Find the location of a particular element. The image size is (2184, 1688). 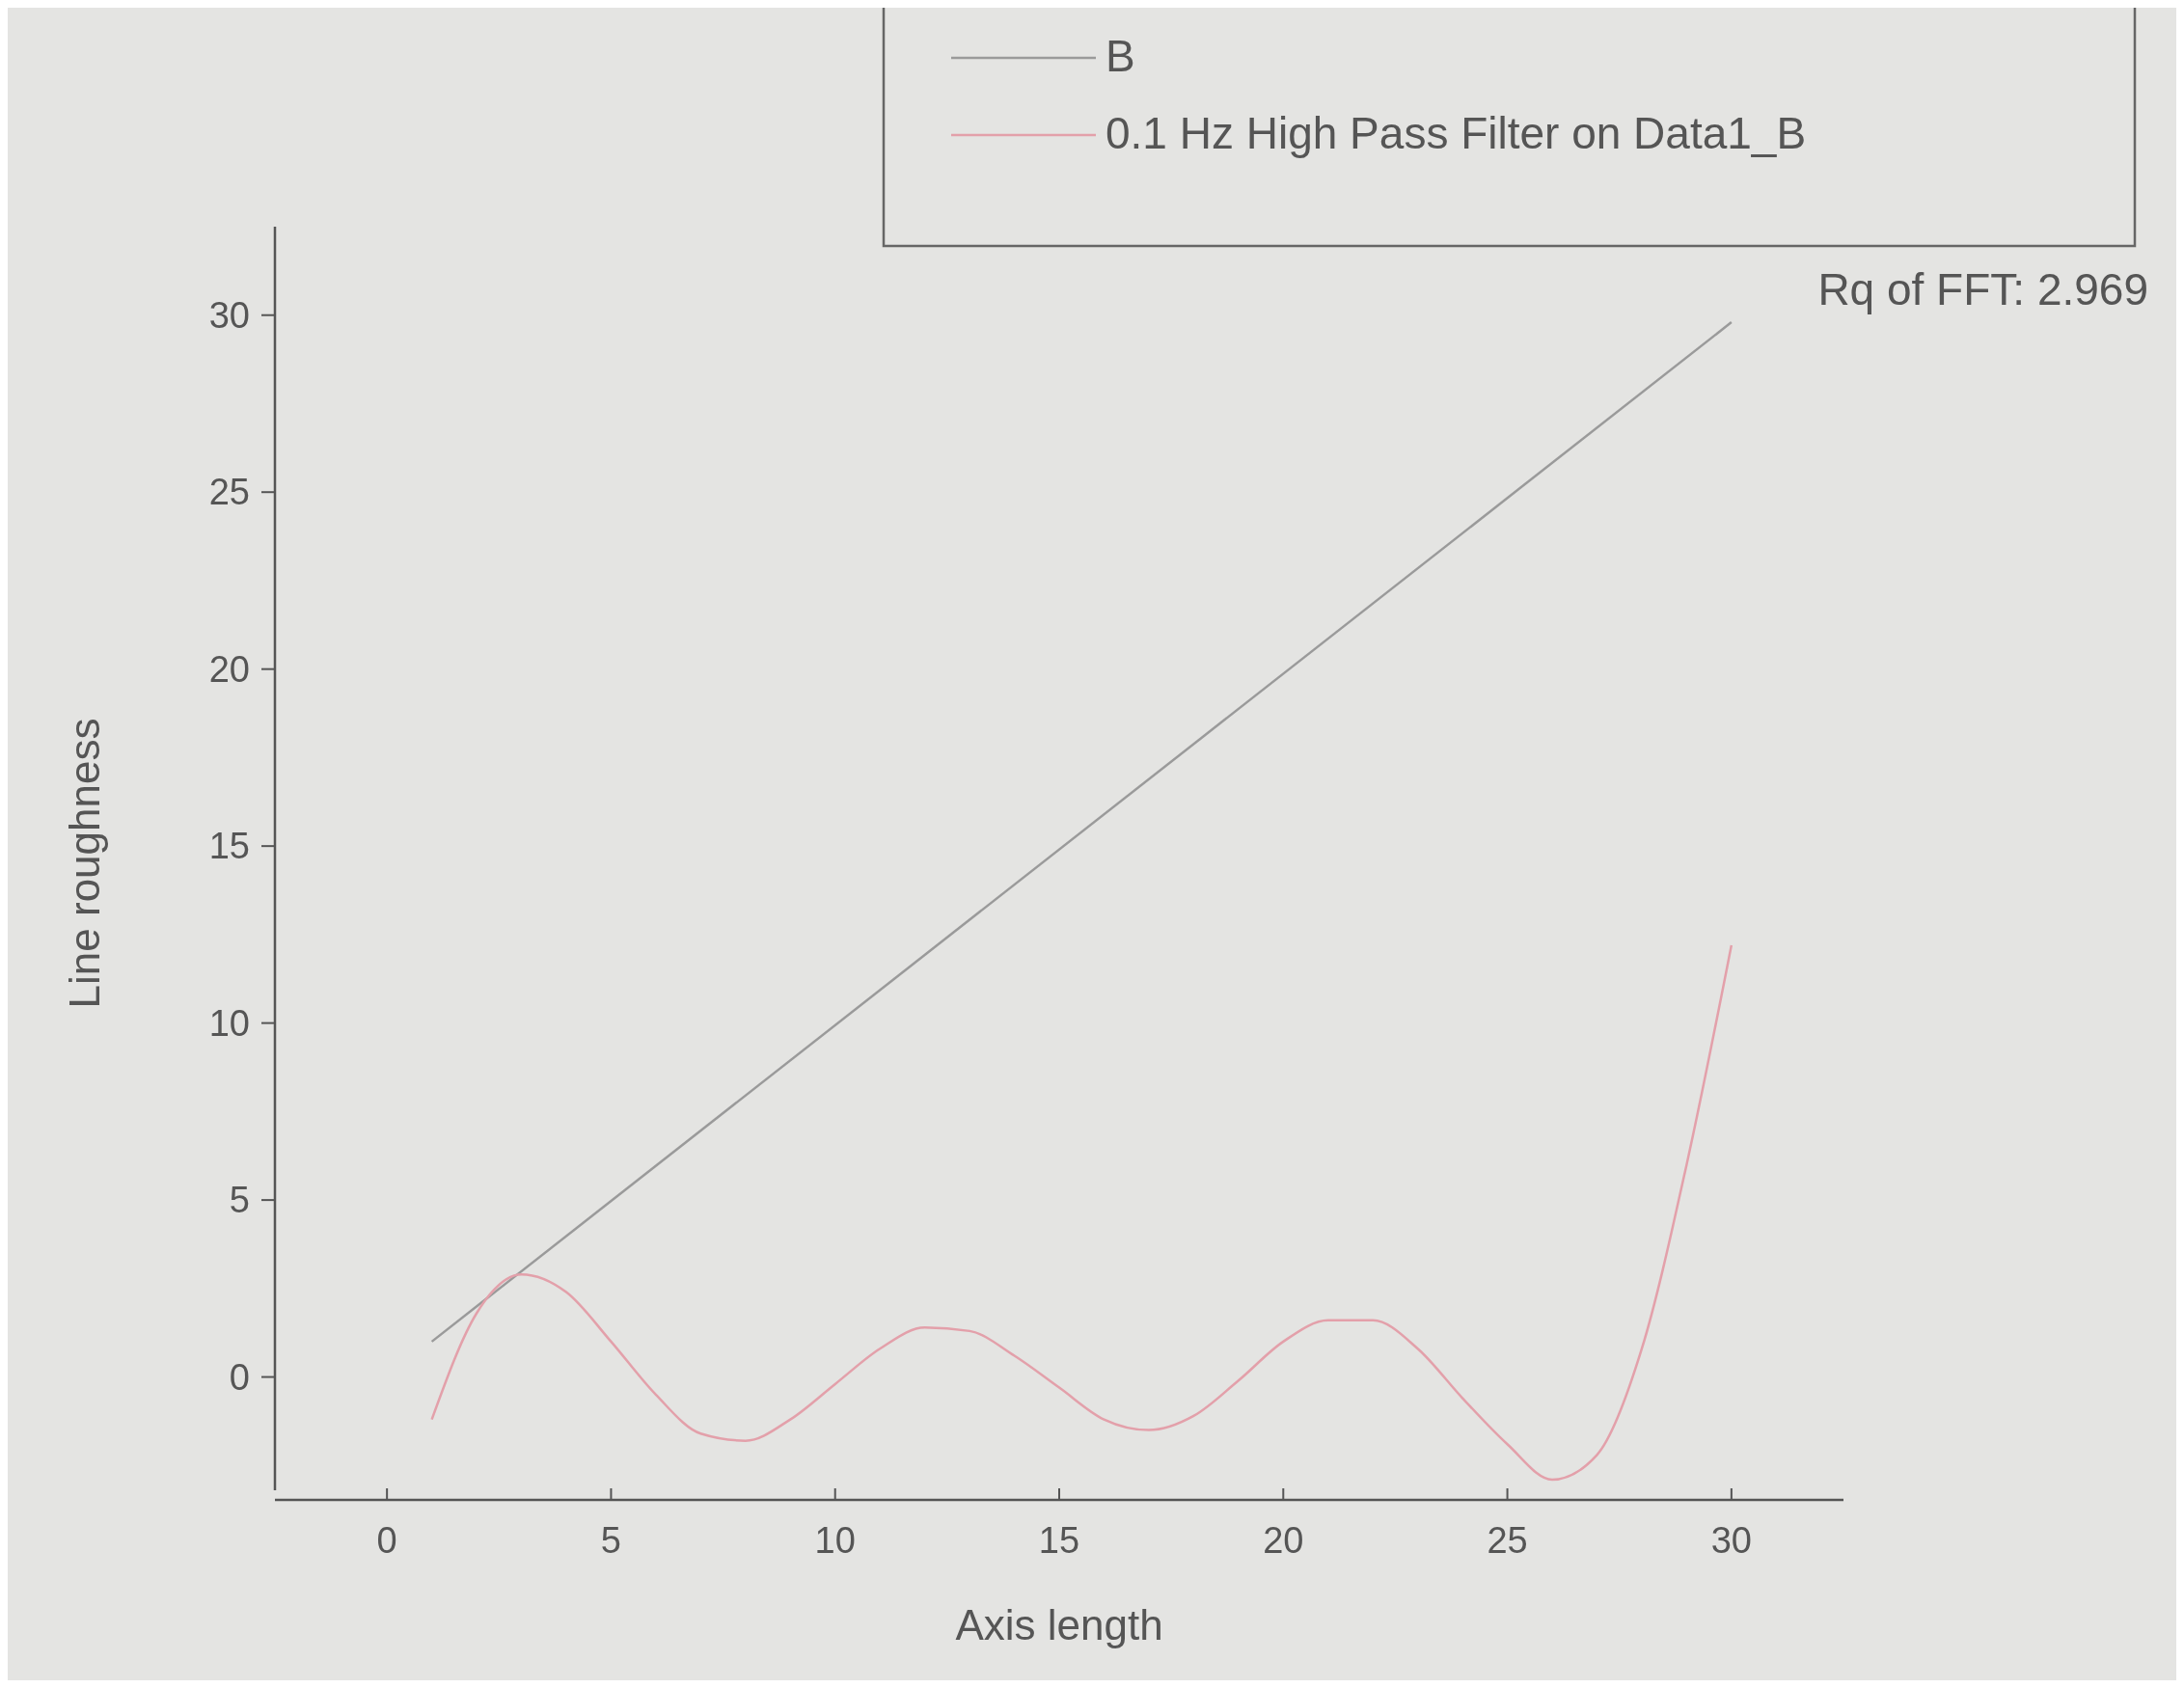

annotation: Rq of FFT: 2.969 is located at coordinates (1982, 289).